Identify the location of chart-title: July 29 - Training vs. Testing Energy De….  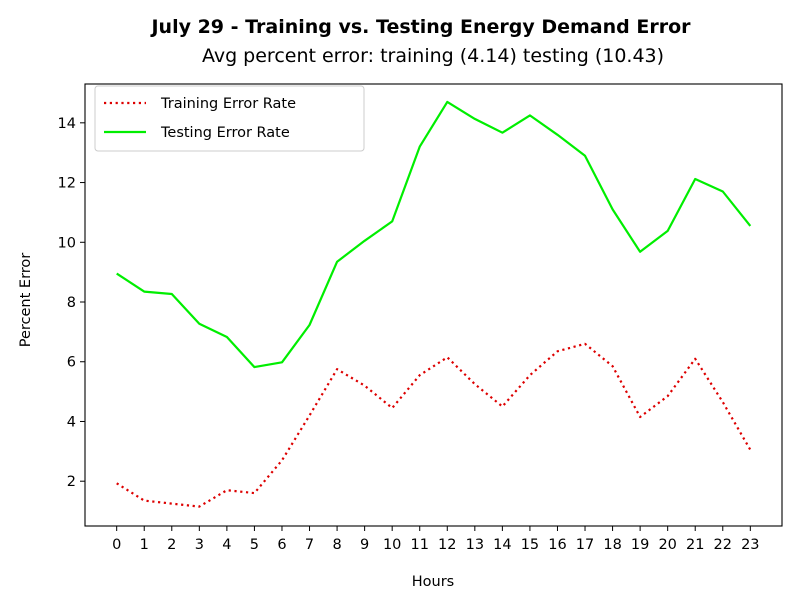
(420, 27).